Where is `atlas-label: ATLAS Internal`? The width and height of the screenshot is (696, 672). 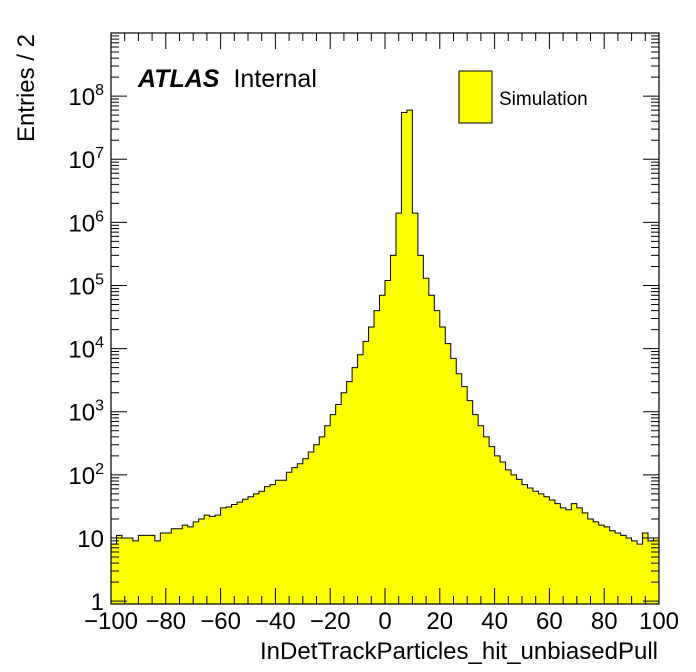 atlas-label: ATLAS Internal is located at coordinates (227, 79).